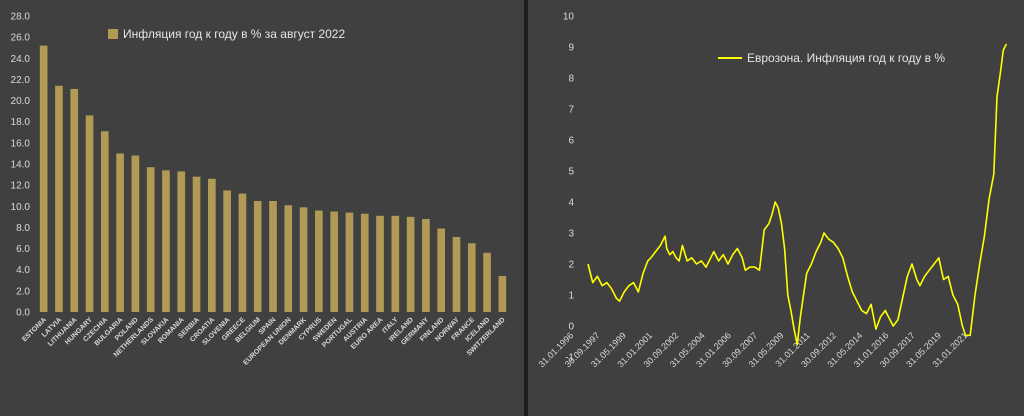 The width and height of the screenshot is (1024, 416). I want to click on bar-y-tick: 24.0, so click(21, 59).